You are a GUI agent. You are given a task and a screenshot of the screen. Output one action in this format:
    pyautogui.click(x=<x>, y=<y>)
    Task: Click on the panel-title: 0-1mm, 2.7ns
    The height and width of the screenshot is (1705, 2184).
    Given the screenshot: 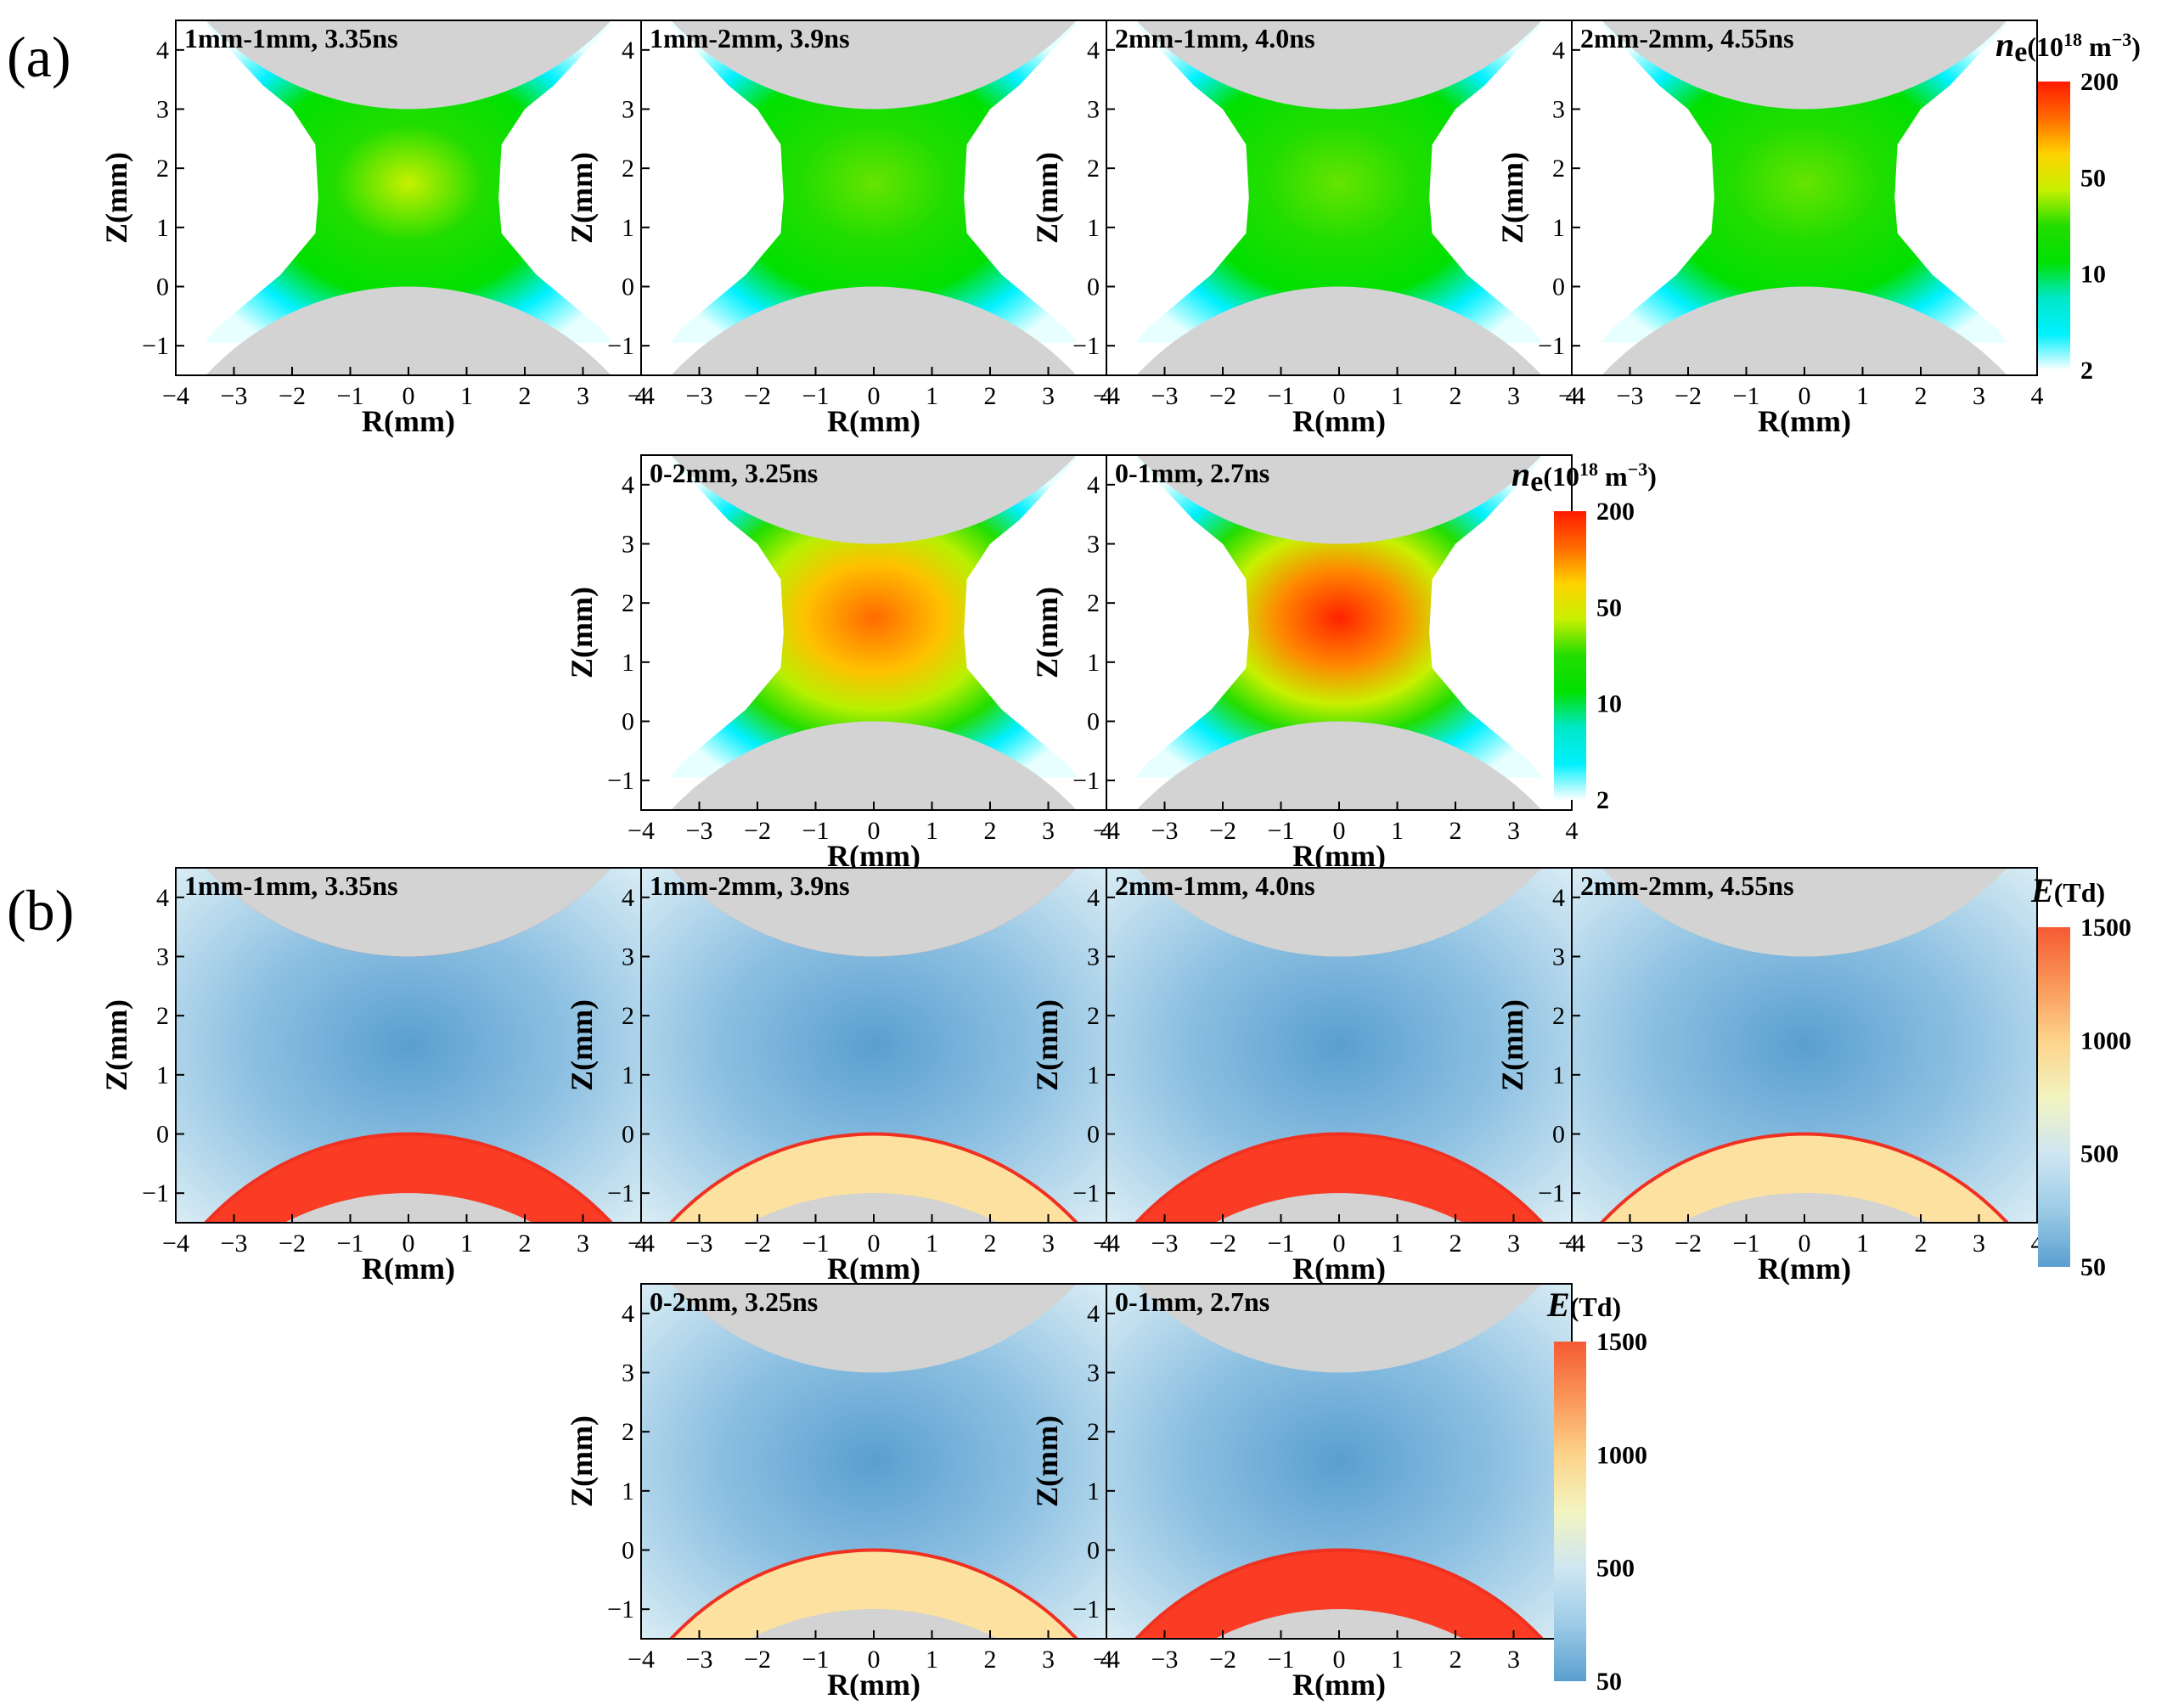 What is the action you would take?
    pyautogui.click(x=1192, y=473)
    